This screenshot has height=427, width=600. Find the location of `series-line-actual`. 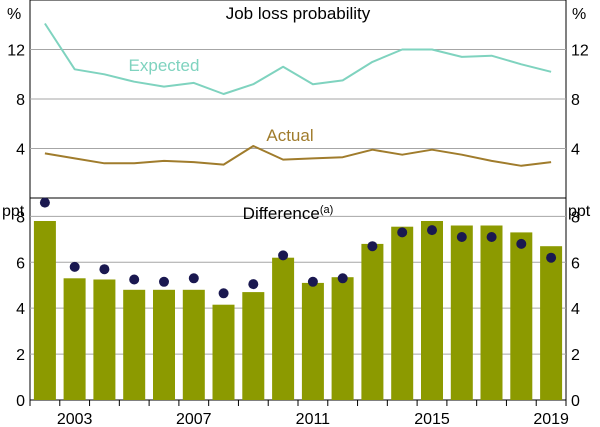

series-line-actual is located at coordinates (298, 156).